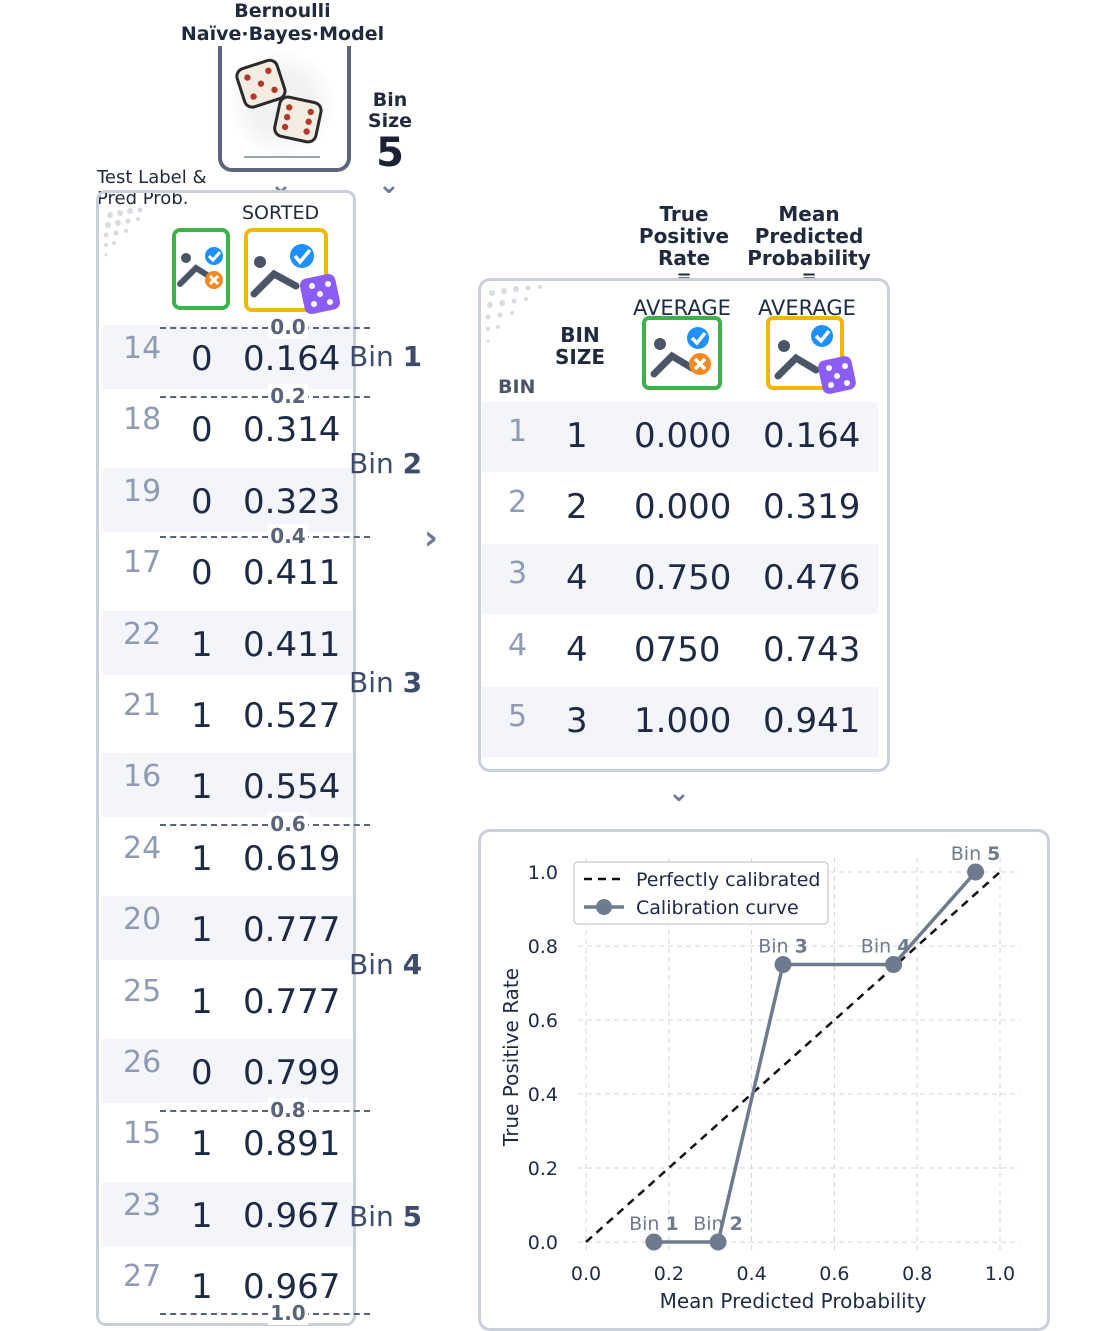 The width and height of the screenshot is (1100, 1331). I want to click on sorted-row: 14 0 0.164, so click(228, 357).